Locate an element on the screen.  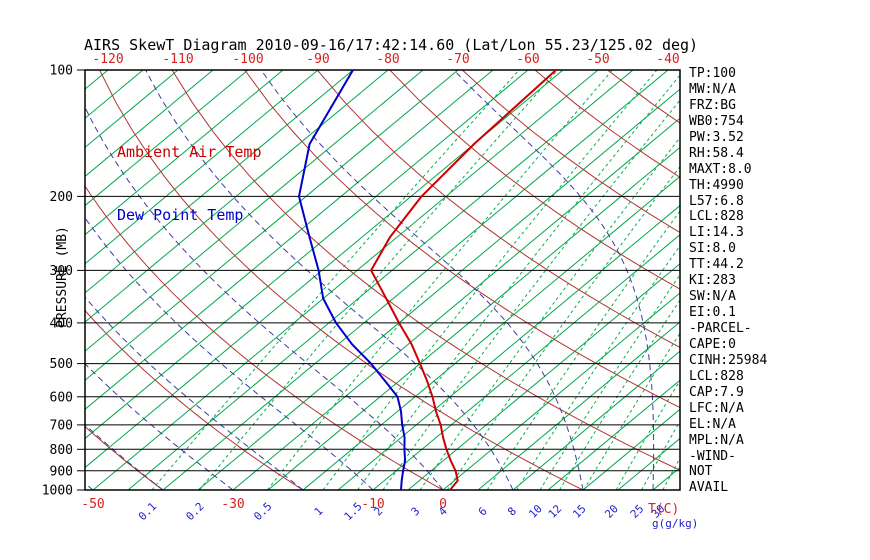
pressure-tick-label: 300 is located at coordinates (61, 271).